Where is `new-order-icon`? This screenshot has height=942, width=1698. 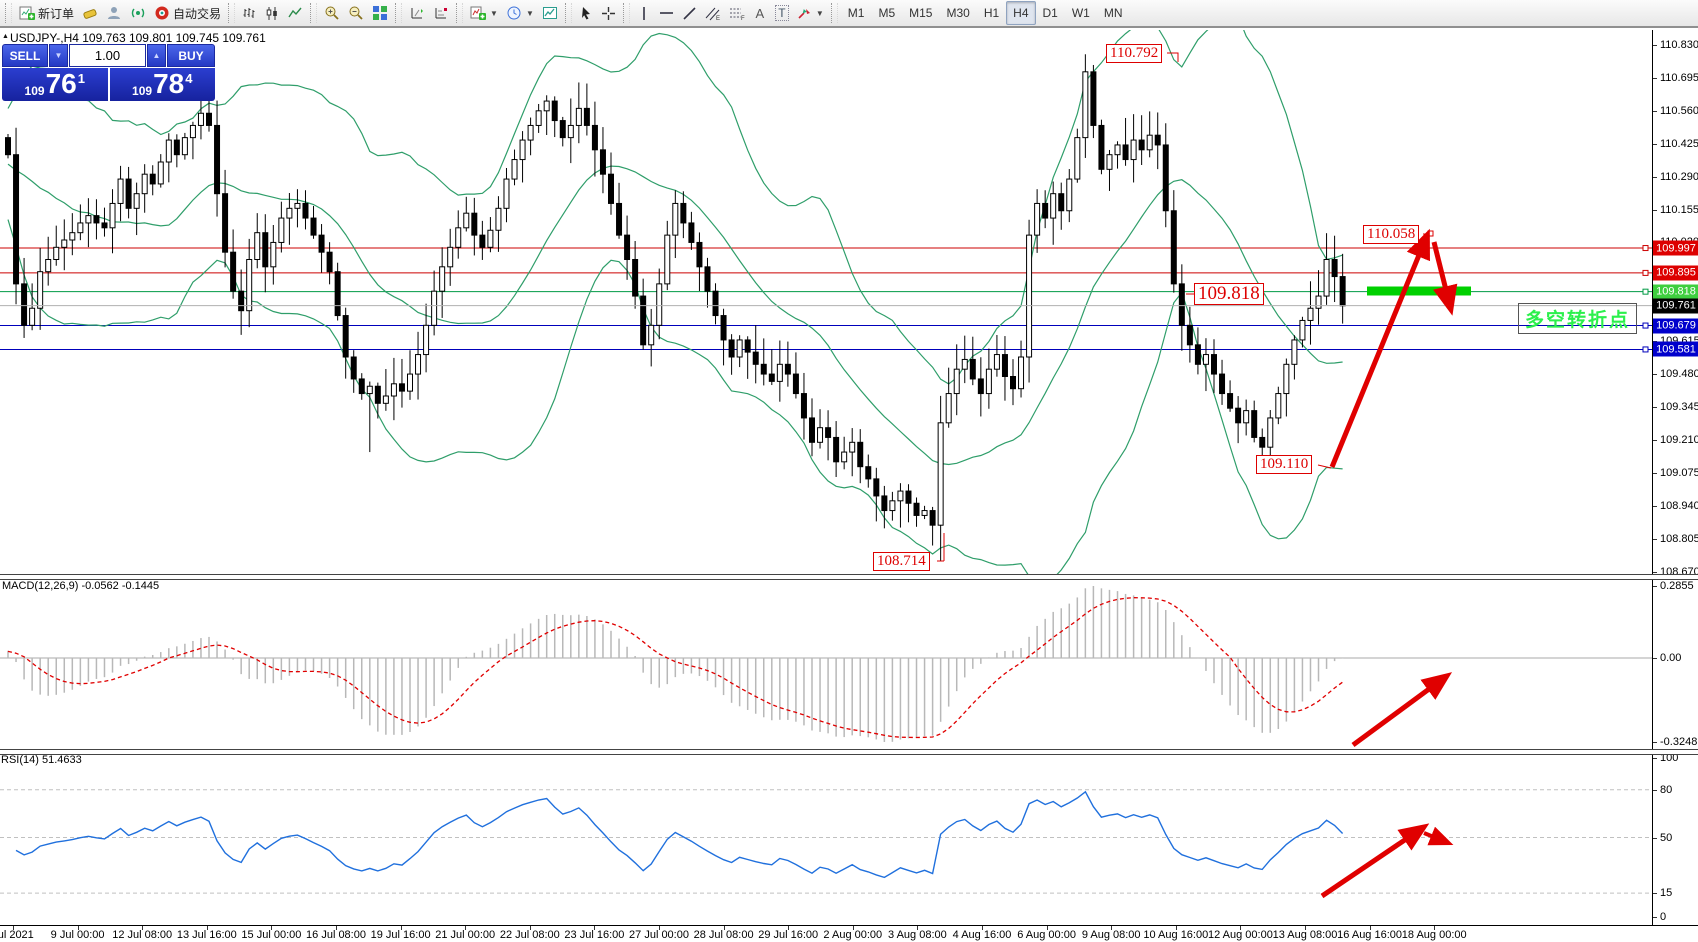
new-order-icon is located at coordinates (27, 13).